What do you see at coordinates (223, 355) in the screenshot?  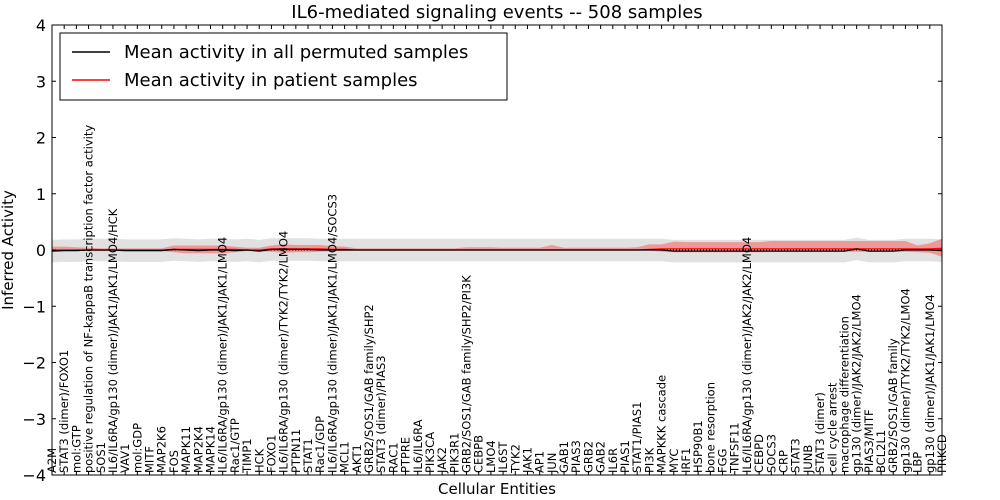 I see `category-label: IL6/IL6RA/gp130 (dimer)/JAK1/JAK1/LMO4` at bounding box center [223, 355].